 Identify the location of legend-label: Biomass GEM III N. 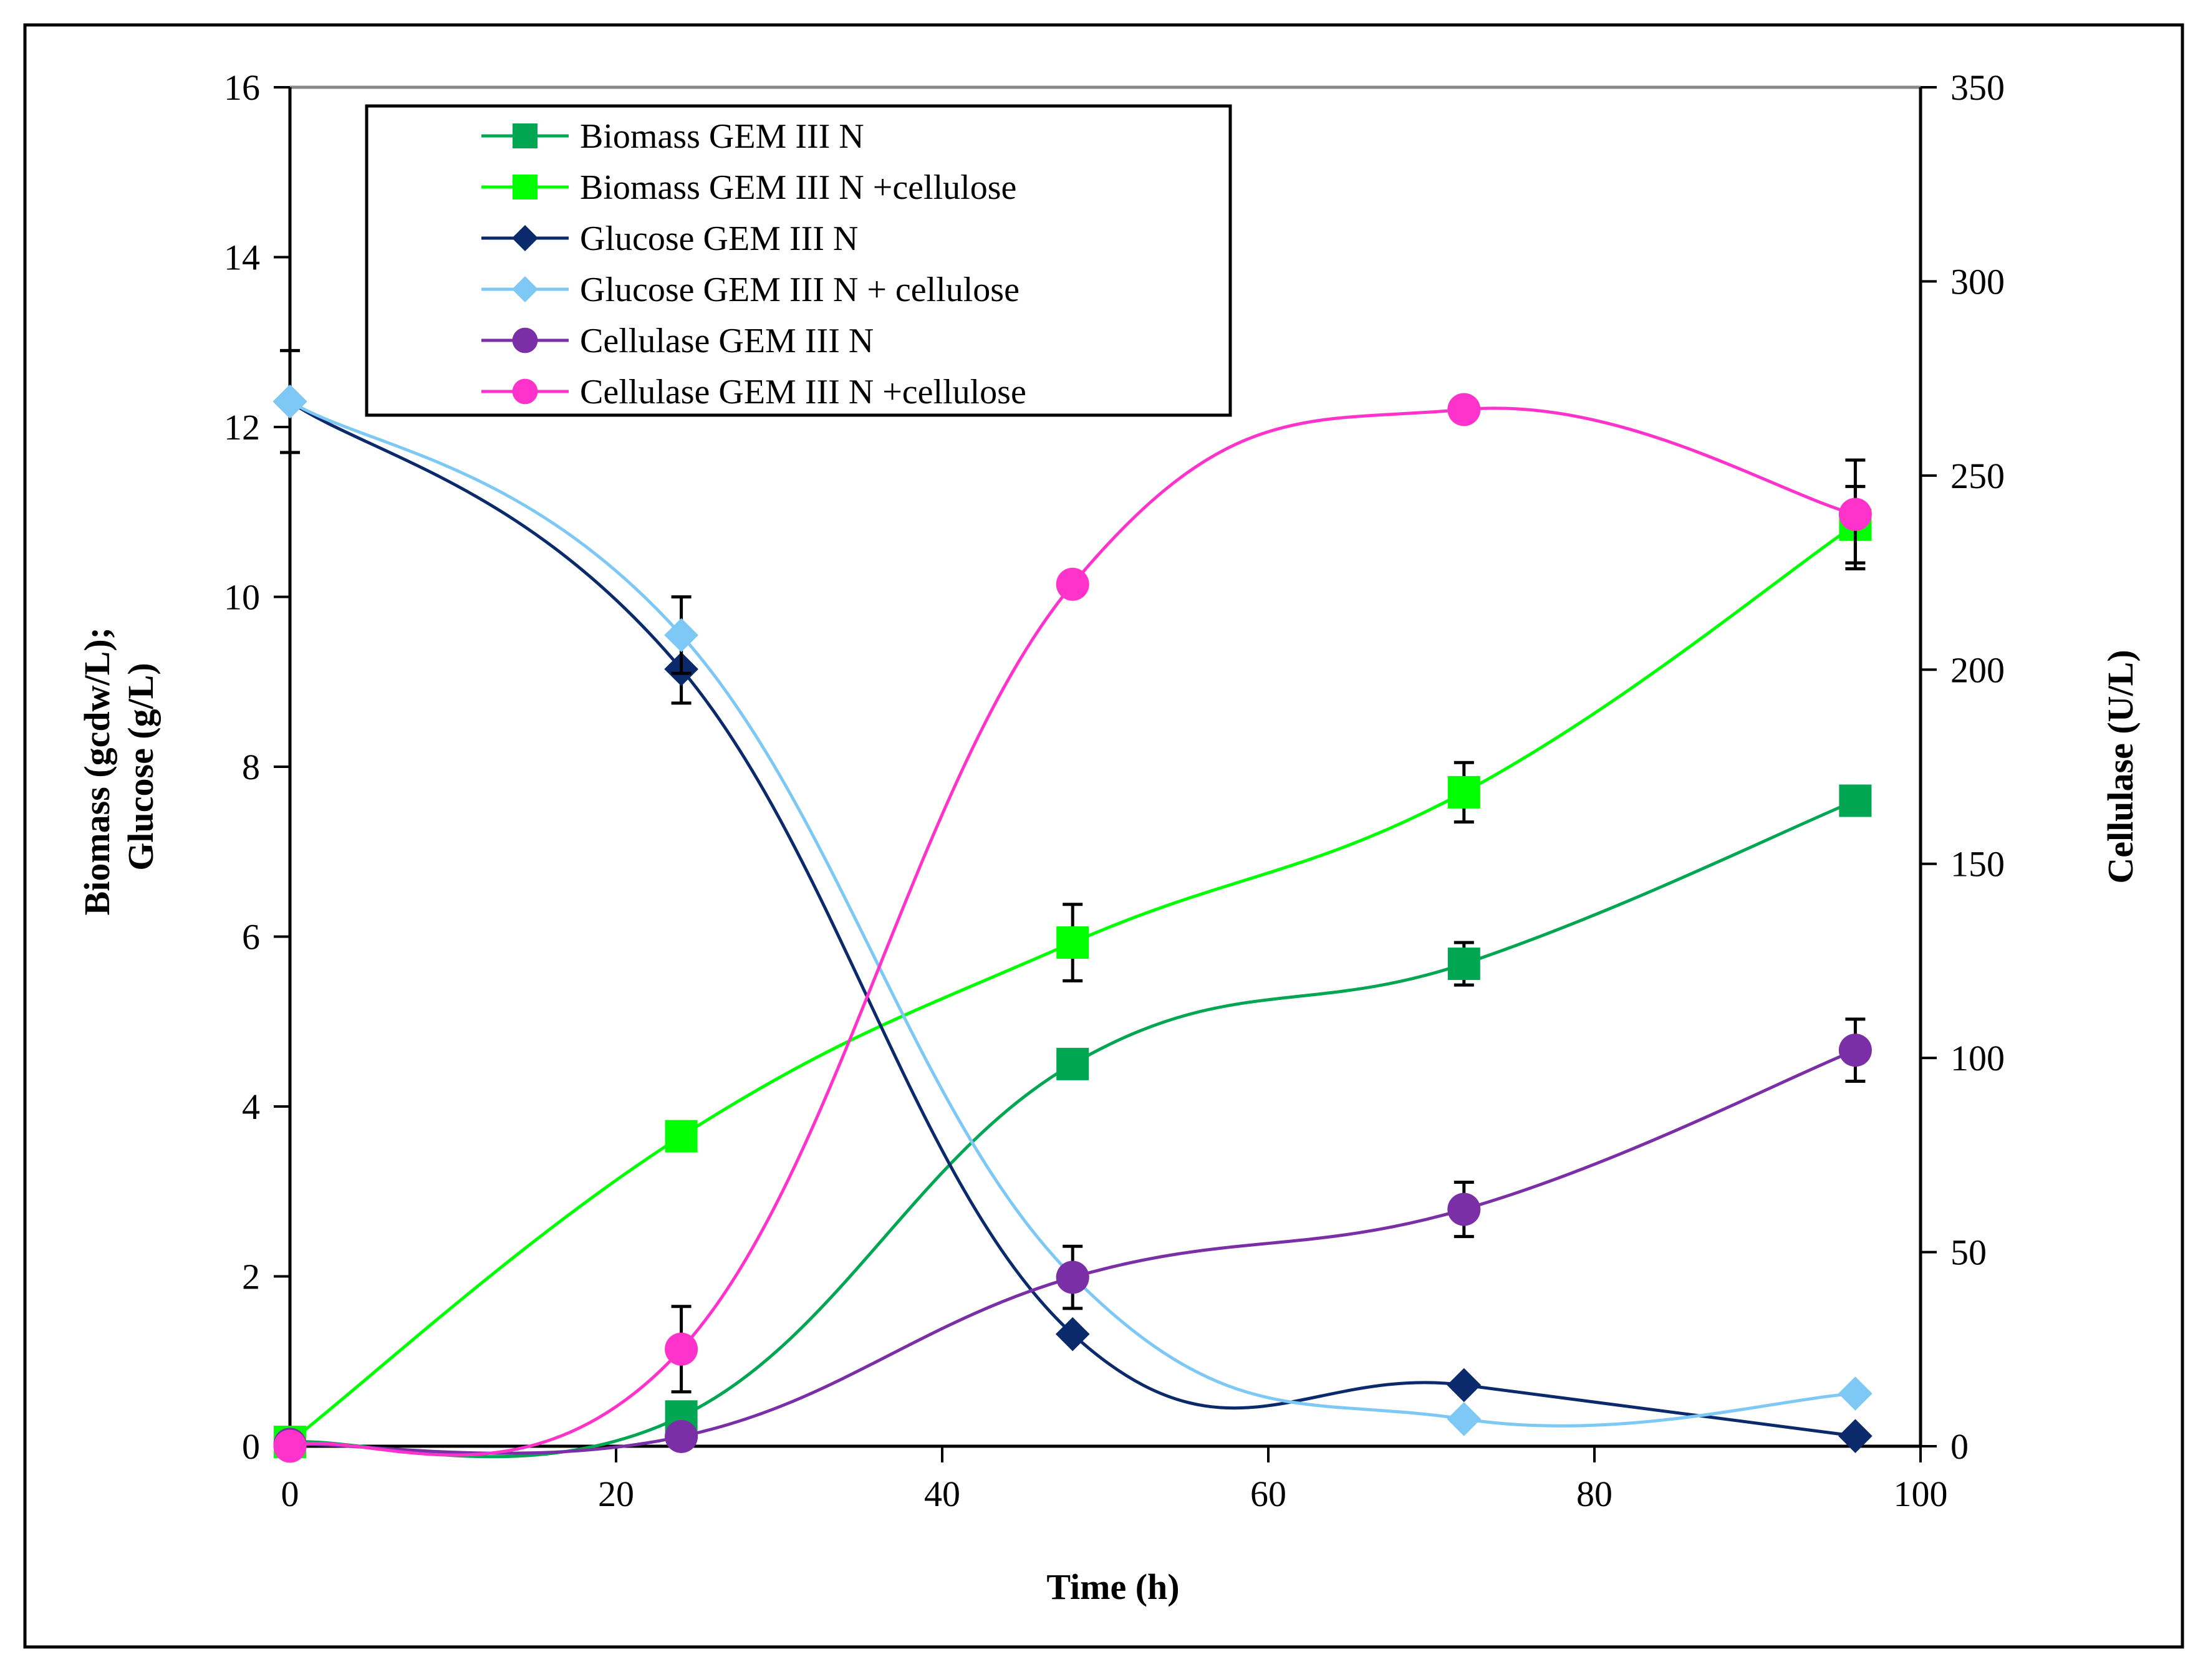
(722, 136).